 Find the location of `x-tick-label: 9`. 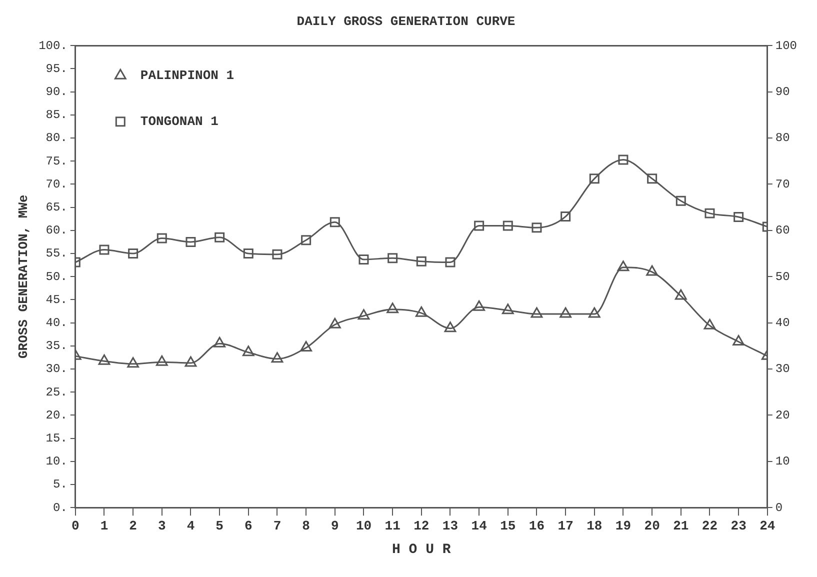

x-tick-label: 9 is located at coordinates (334, 526).